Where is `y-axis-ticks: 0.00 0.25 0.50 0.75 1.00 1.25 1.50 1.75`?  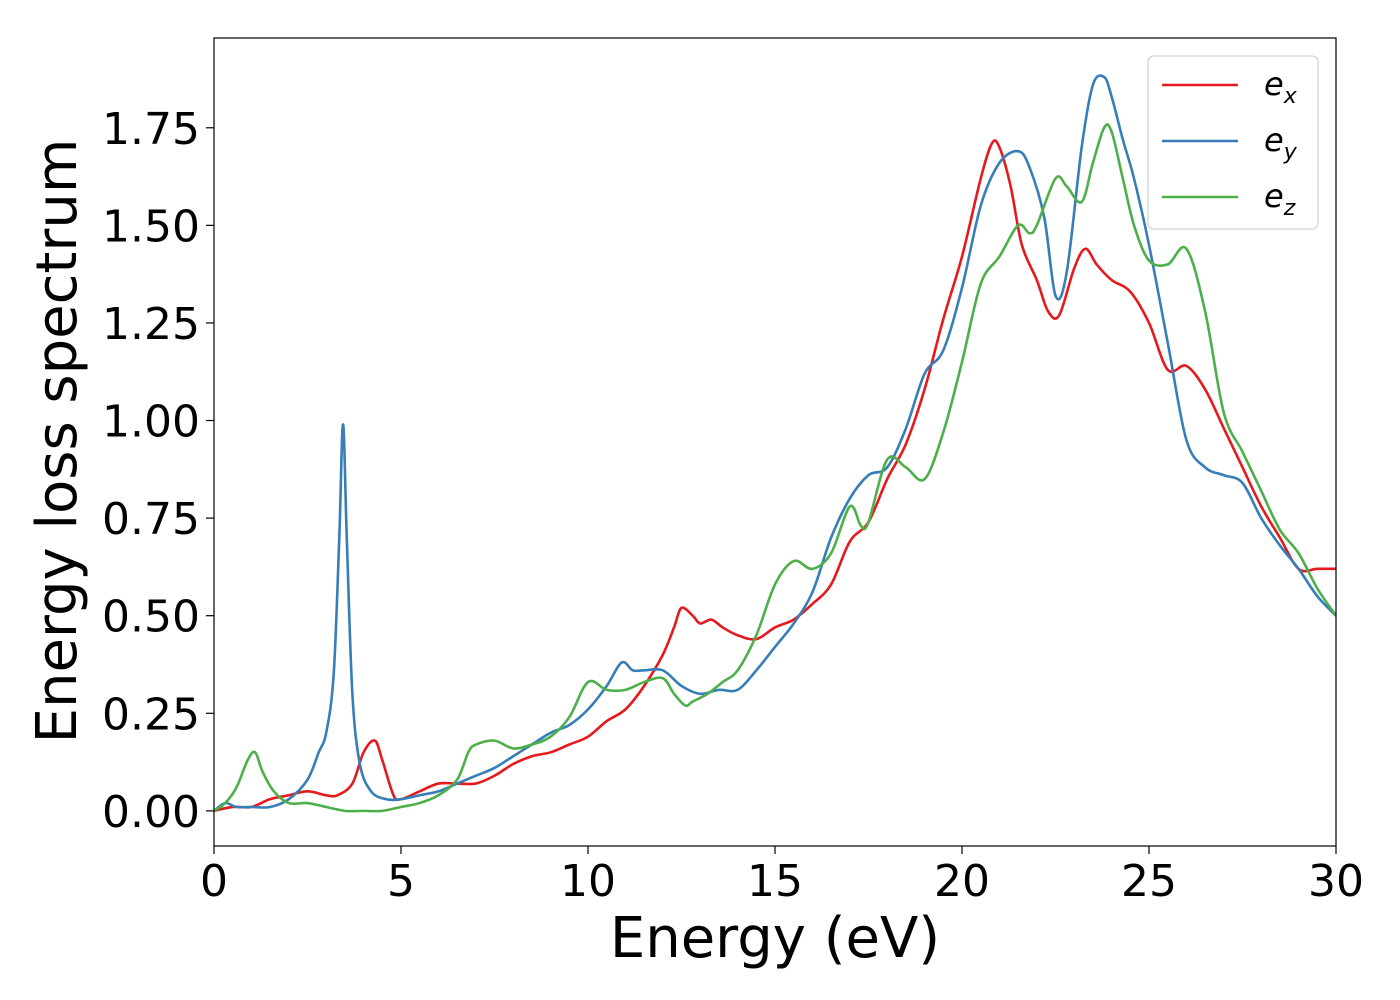 y-axis-ticks: 0.00 0.25 0.50 0.75 1.00 1.25 1.50 1.75 is located at coordinates (158, 471).